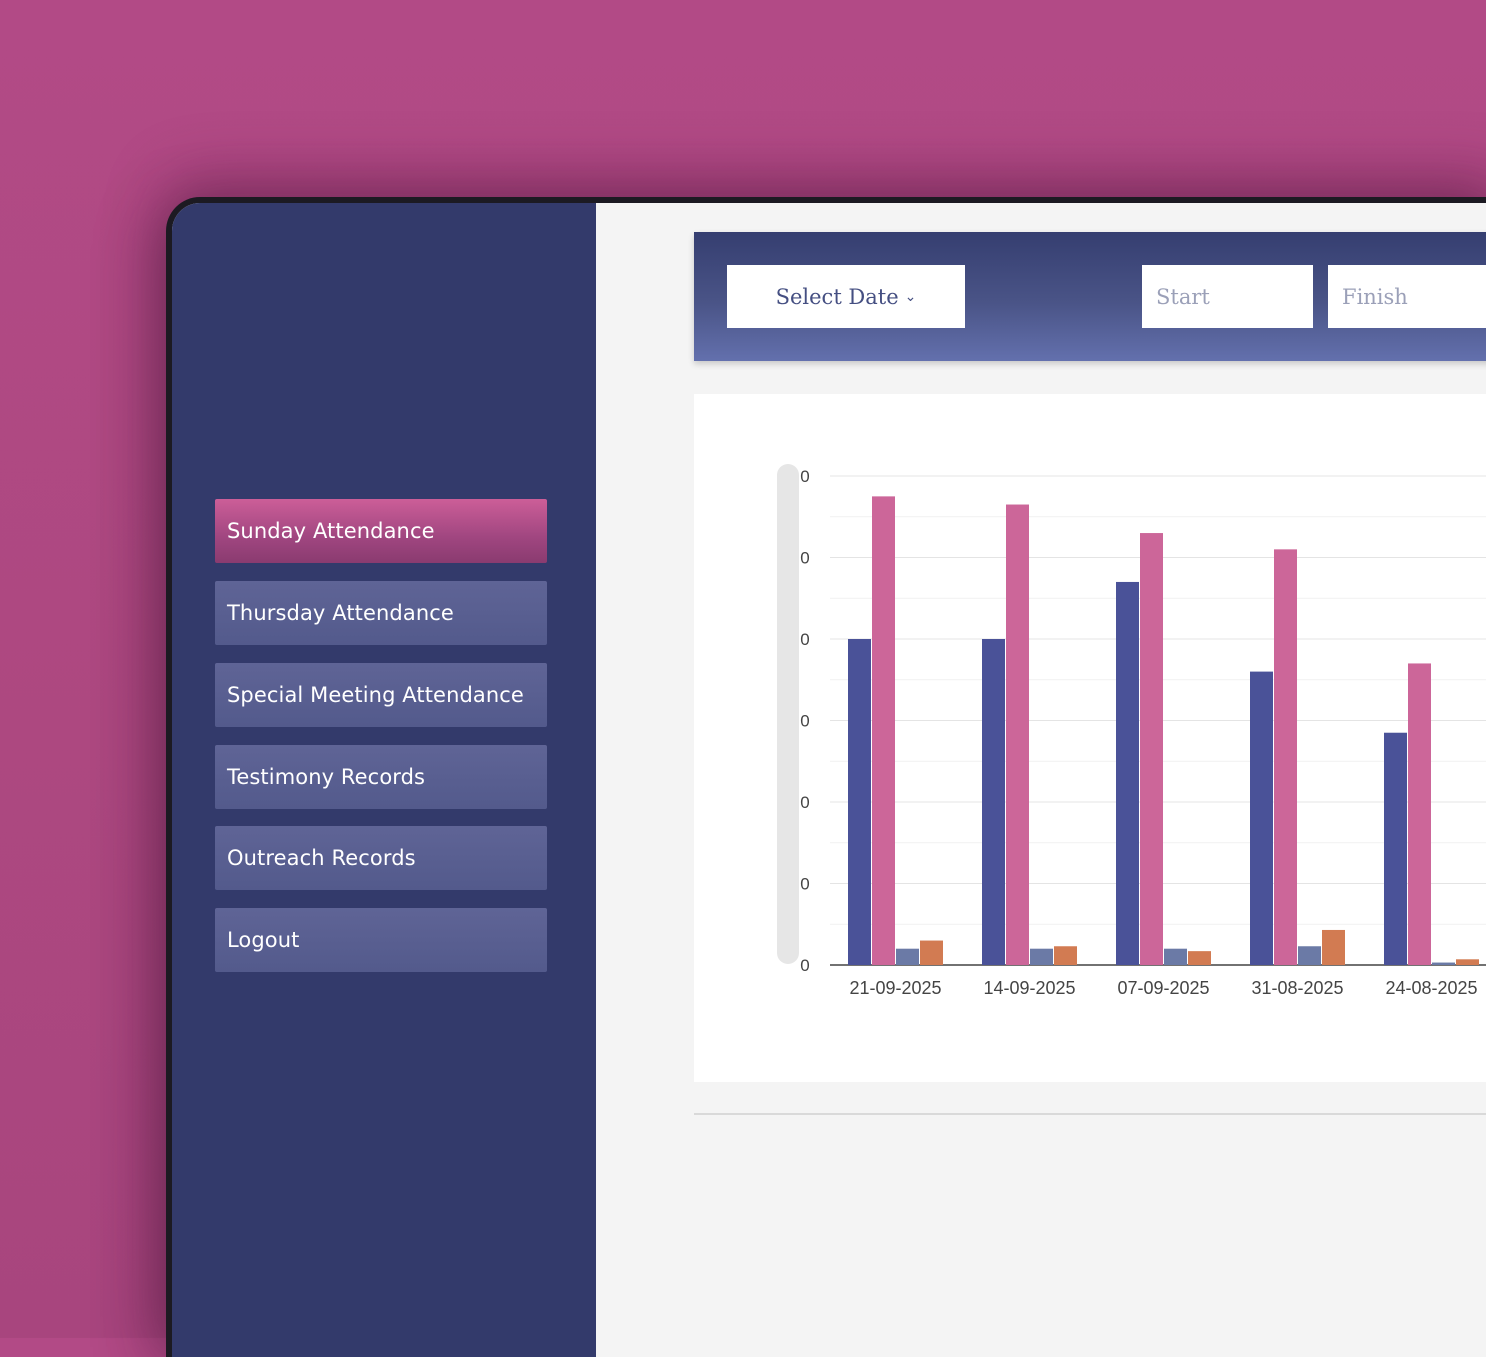  Describe the element at coordinates (1395, 848) in the screenshot. I see `bar-series-1-24-08-2025` at that location.